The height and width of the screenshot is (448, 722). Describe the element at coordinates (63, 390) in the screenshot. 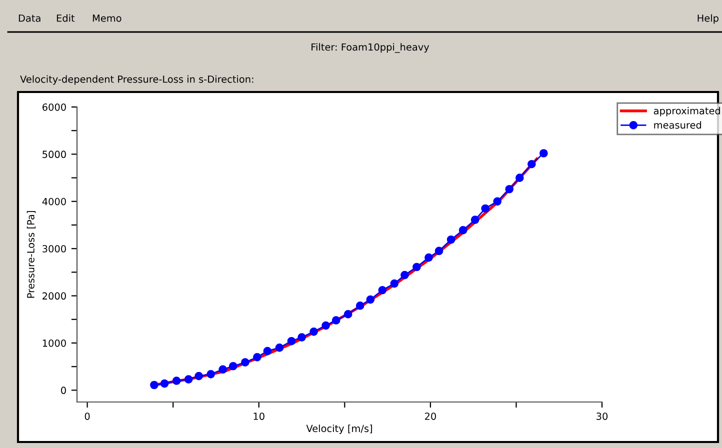

I see `y-tick-label: 0` at that location.